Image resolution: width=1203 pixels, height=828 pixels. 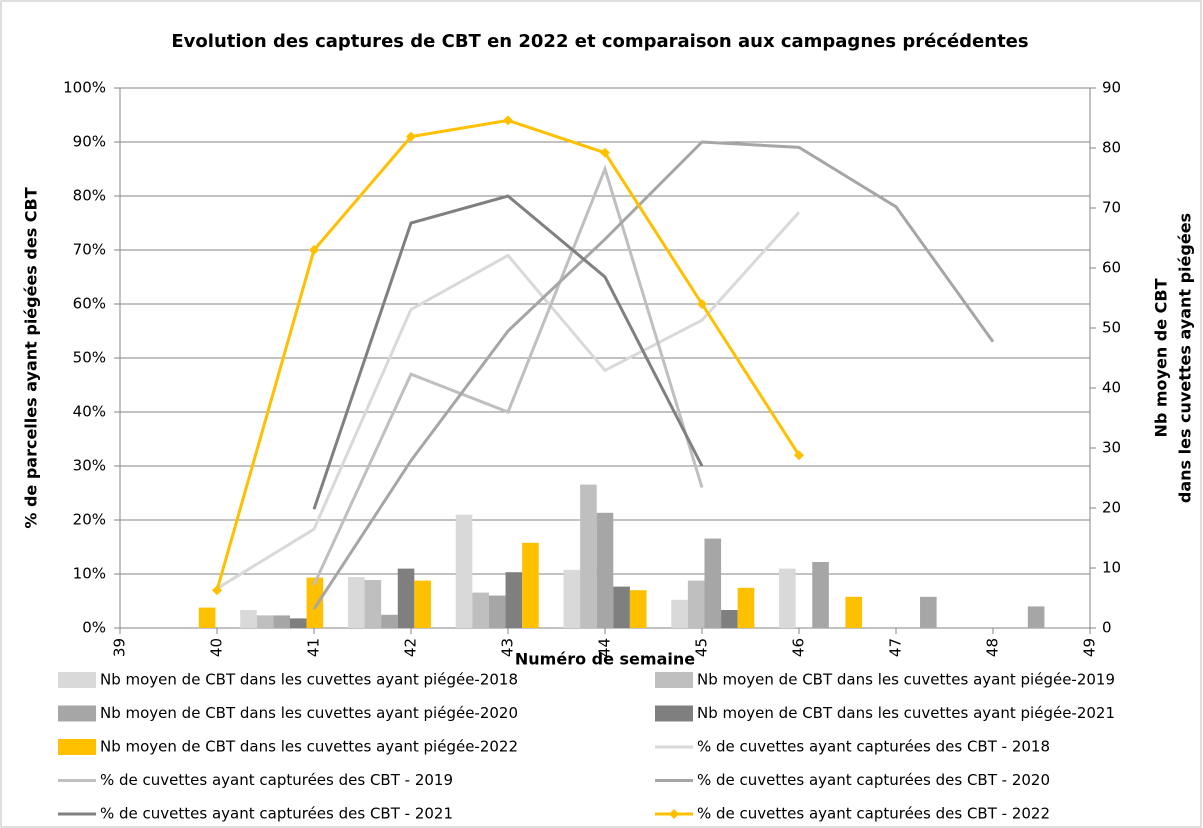 What do you see at coordinates (89, 574) in the screenshot?
I see `y-tick-label: 10%` at bounding box center [89, 574].